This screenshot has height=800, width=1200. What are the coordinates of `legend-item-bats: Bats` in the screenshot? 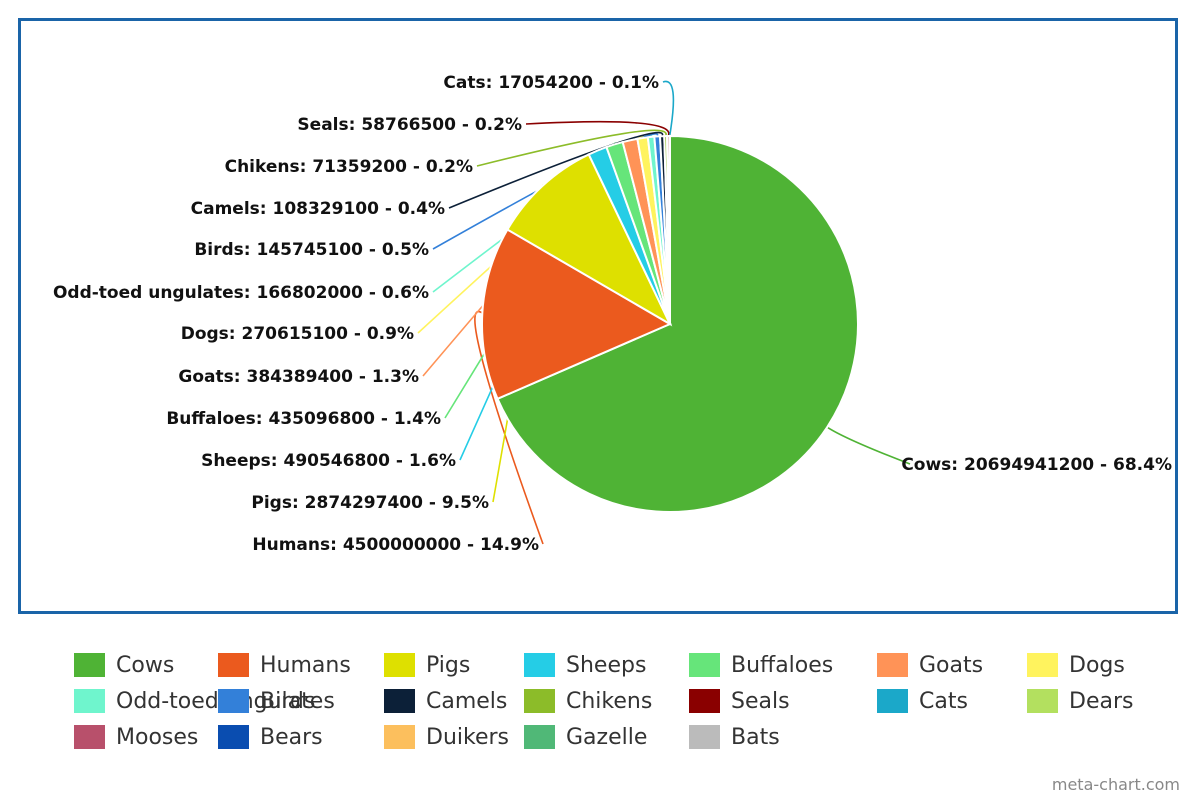 It's located at (734, 737).